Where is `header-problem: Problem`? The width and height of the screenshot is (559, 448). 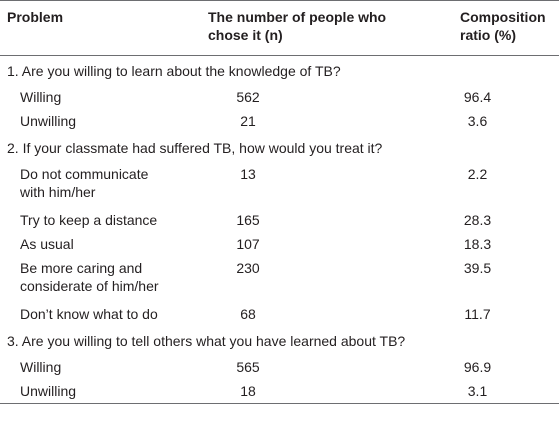 header-problem: Problem is located at coordinates (104, 28).